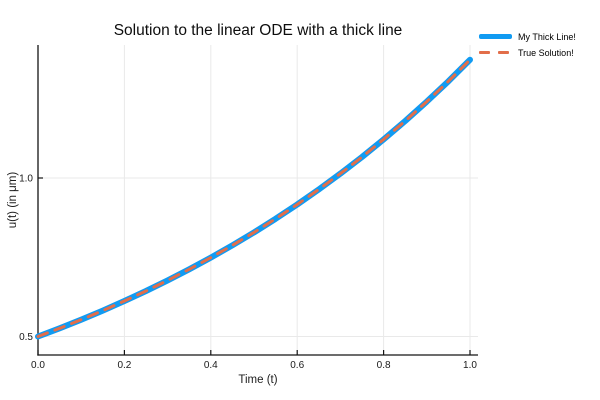  What do you see at coordinates (527, 44) in the screenshot?
I see `legend: My Thick Line! True Solution!` at bounding box center [527, 44].